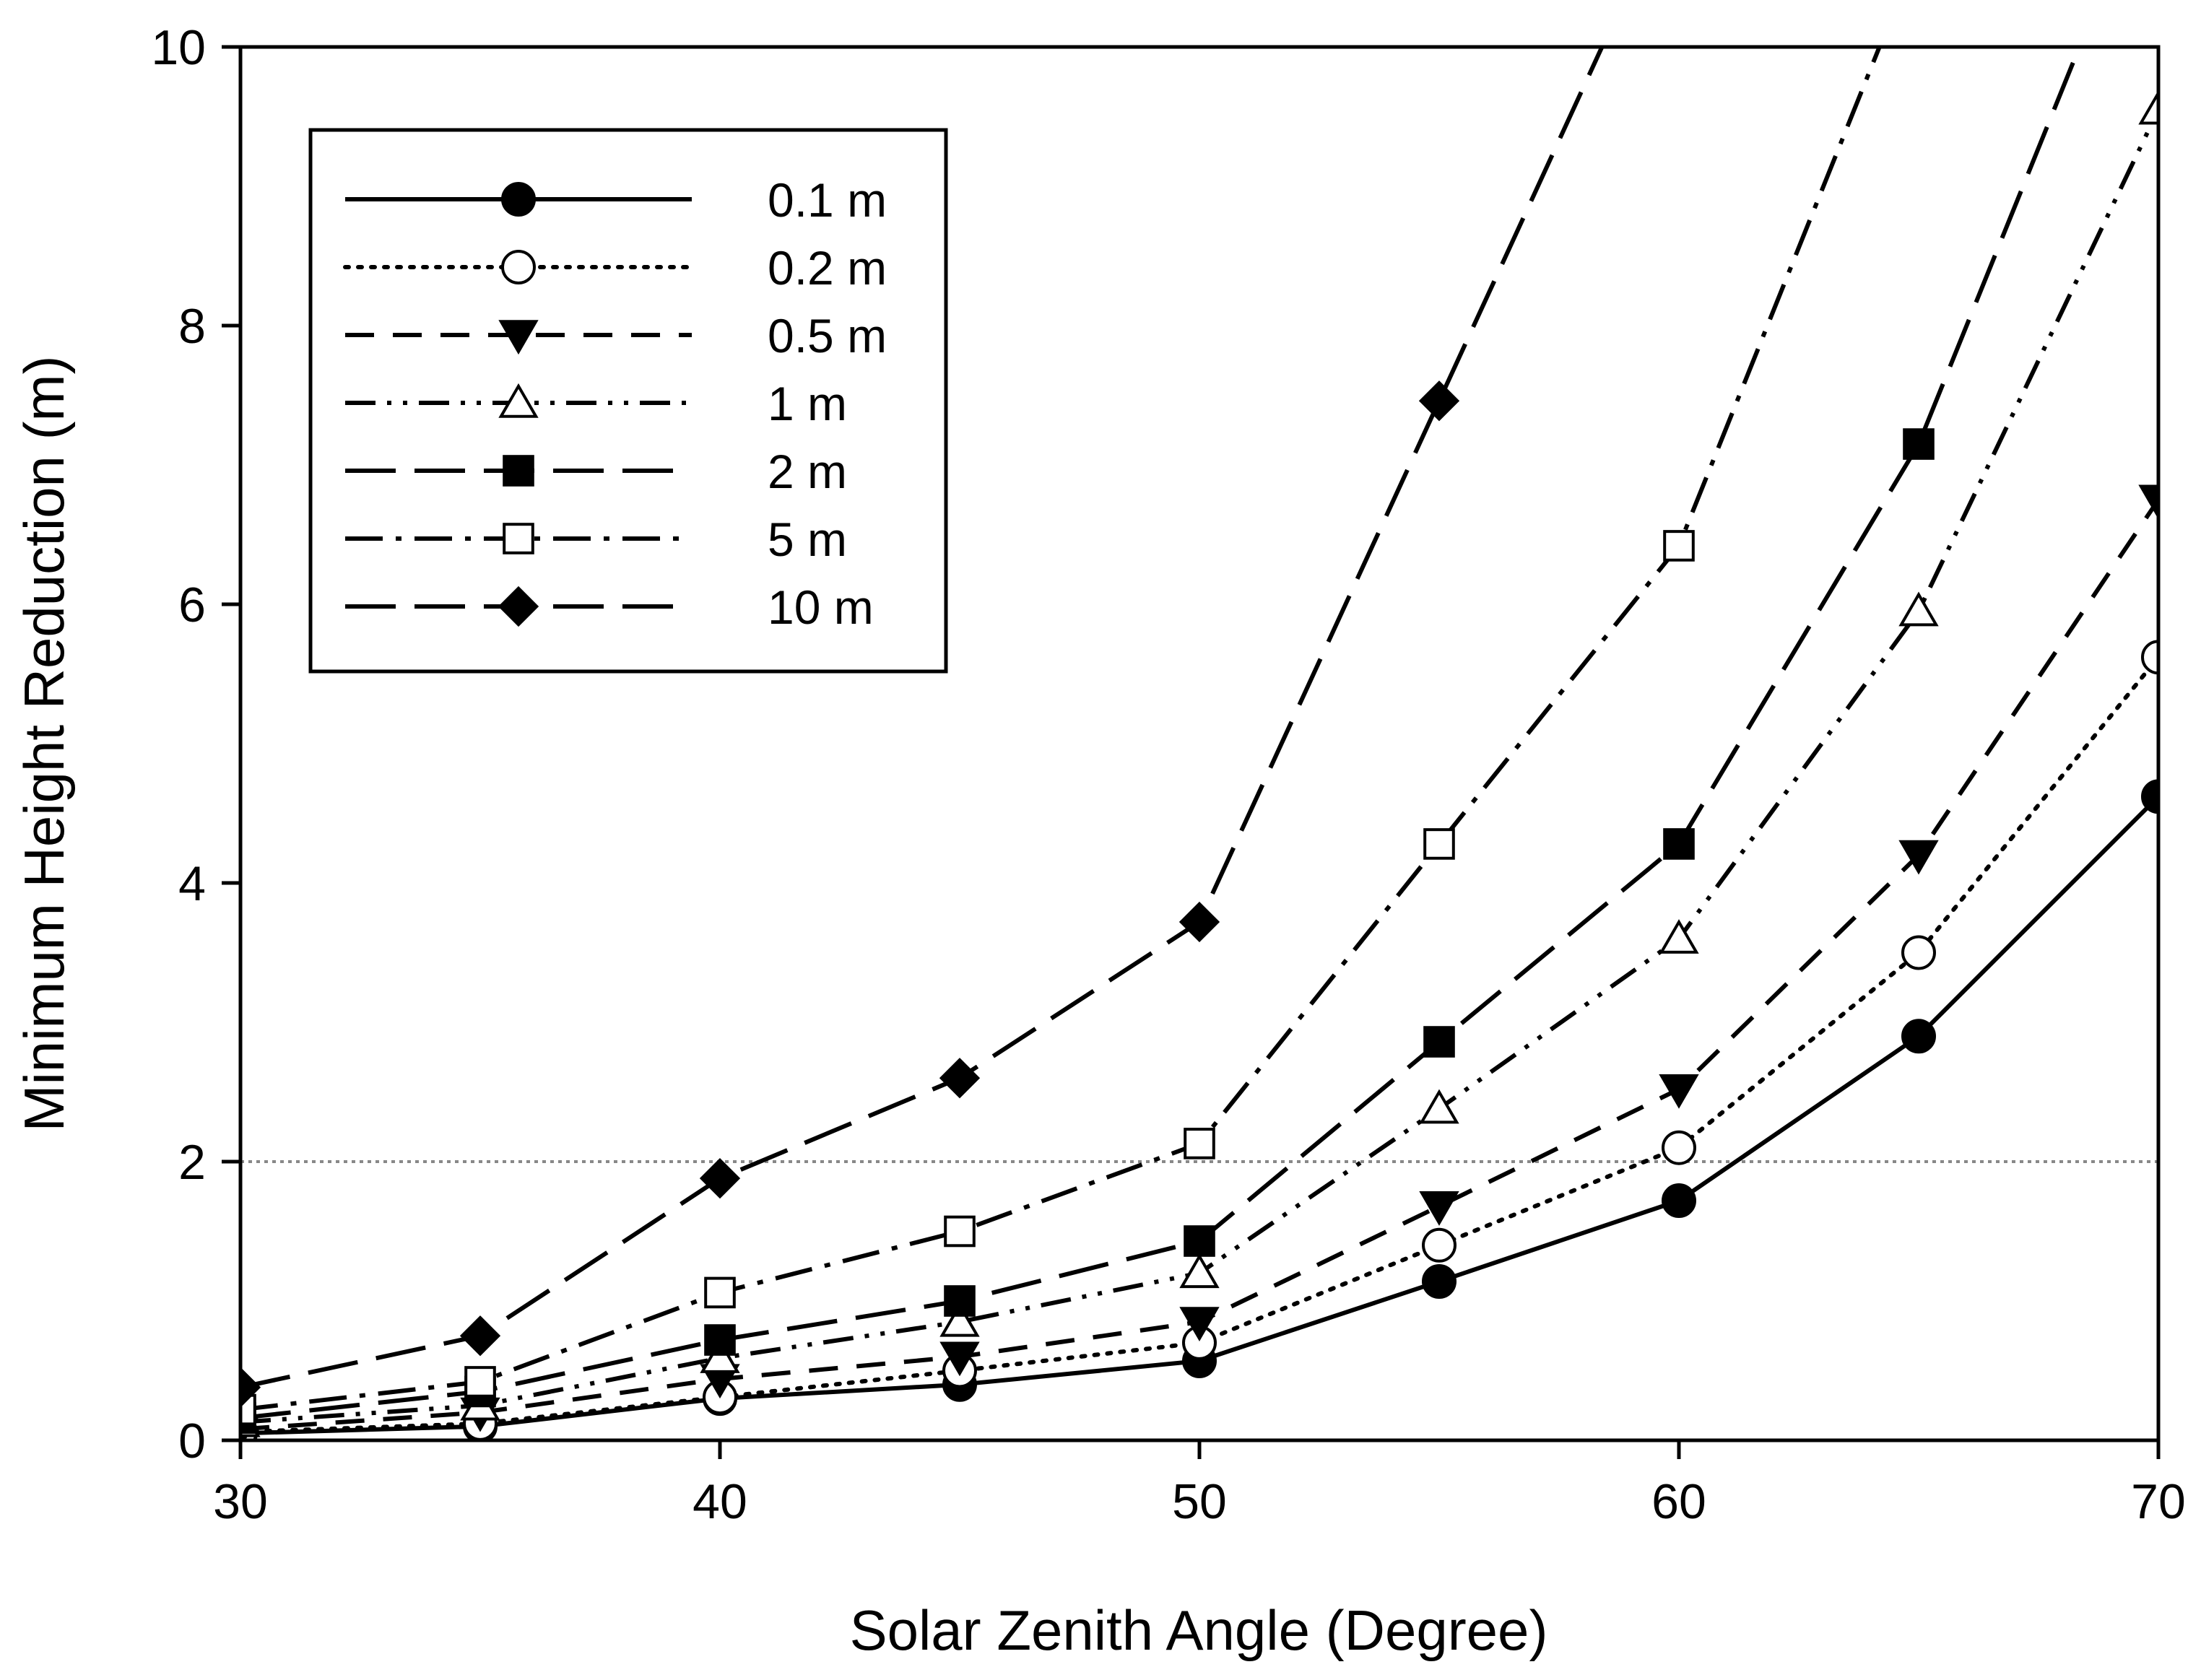 The height and width of the screenshot is (1680, 2201). What do you see at coordinates (615, 268) in the screenshot?
I see `legend-item: 0.2 m` at bounding box center [615, 268].